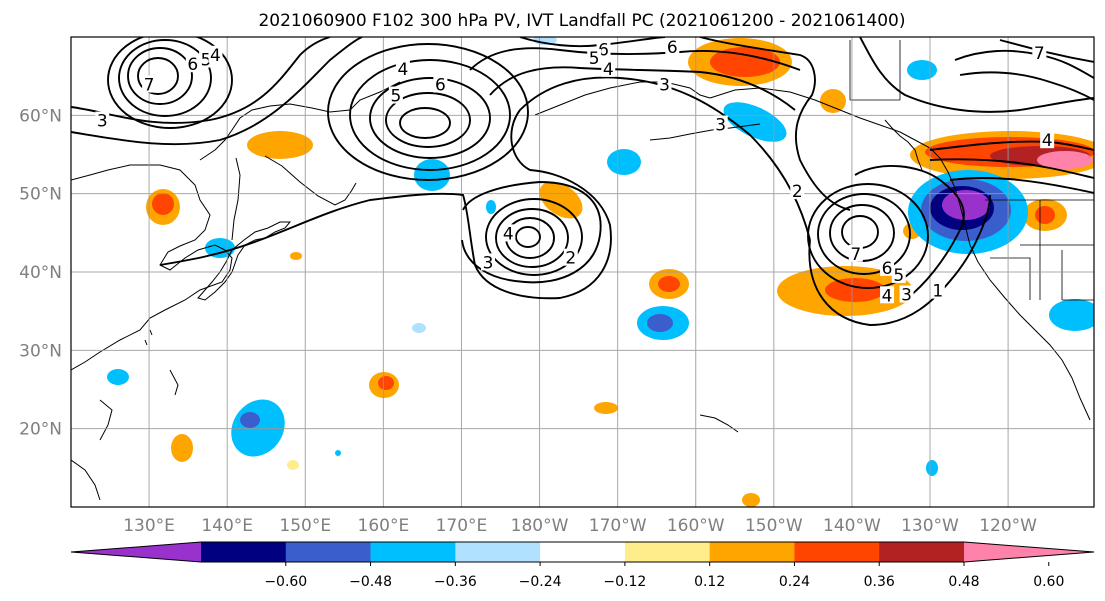 The width and height of the screenshot is (1105, 601). What do you see at coordinates (794, 582) in the screenshot?
I see `colorbar-tick-label: 0.24` at bounding box center [794, 582].